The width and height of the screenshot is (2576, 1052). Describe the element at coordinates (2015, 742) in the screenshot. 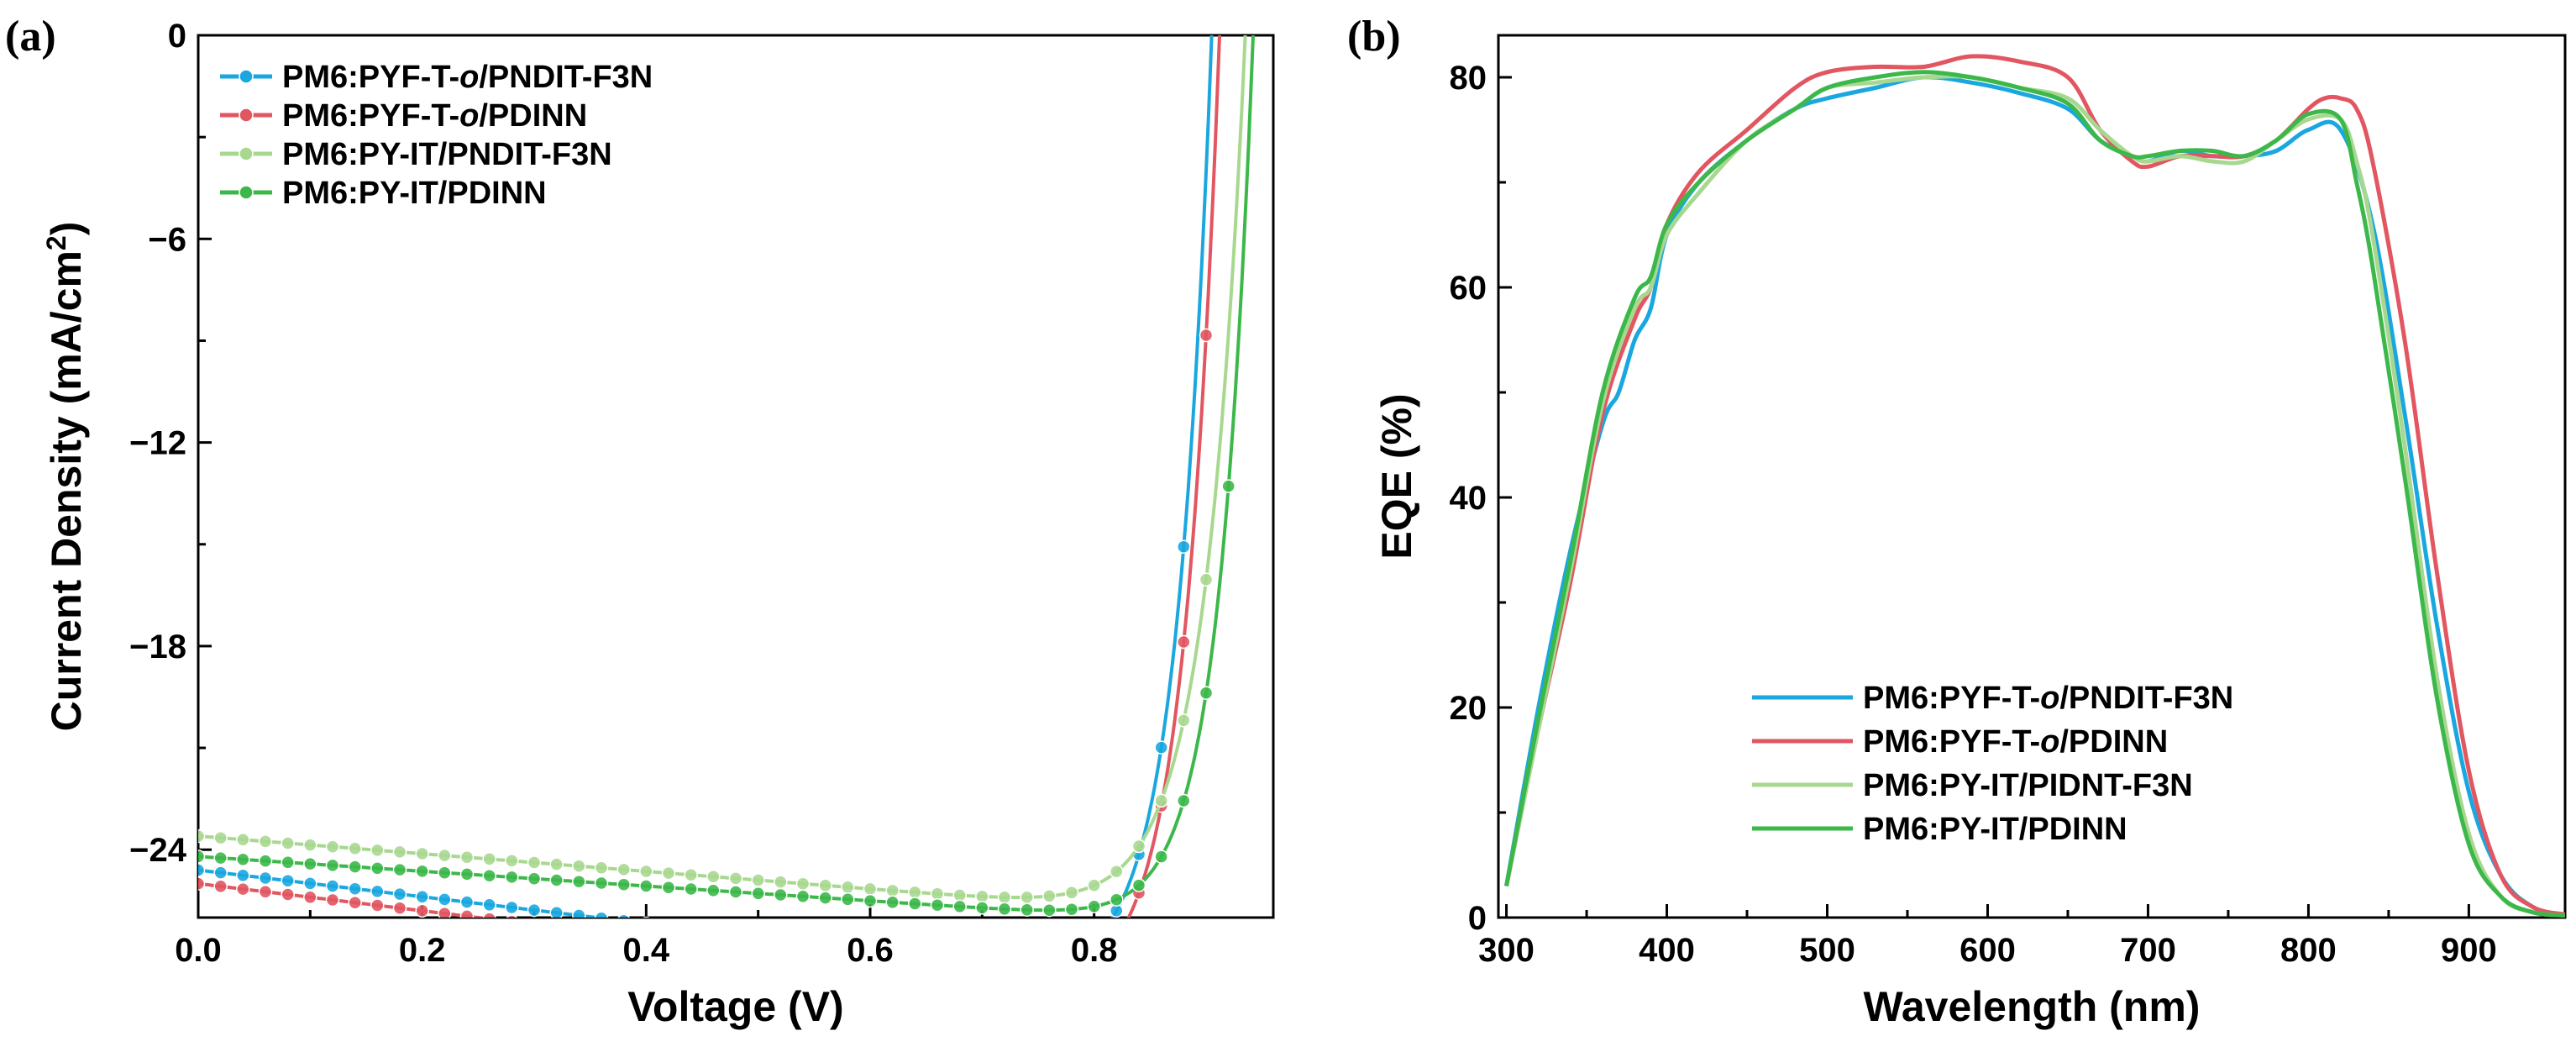

I see `legend-label: PM6:PYF-T-o/PDINN` at that location.